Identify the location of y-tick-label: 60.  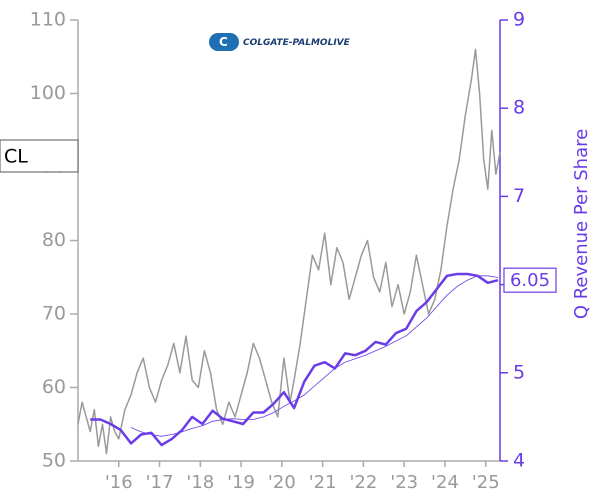
(54, 387).